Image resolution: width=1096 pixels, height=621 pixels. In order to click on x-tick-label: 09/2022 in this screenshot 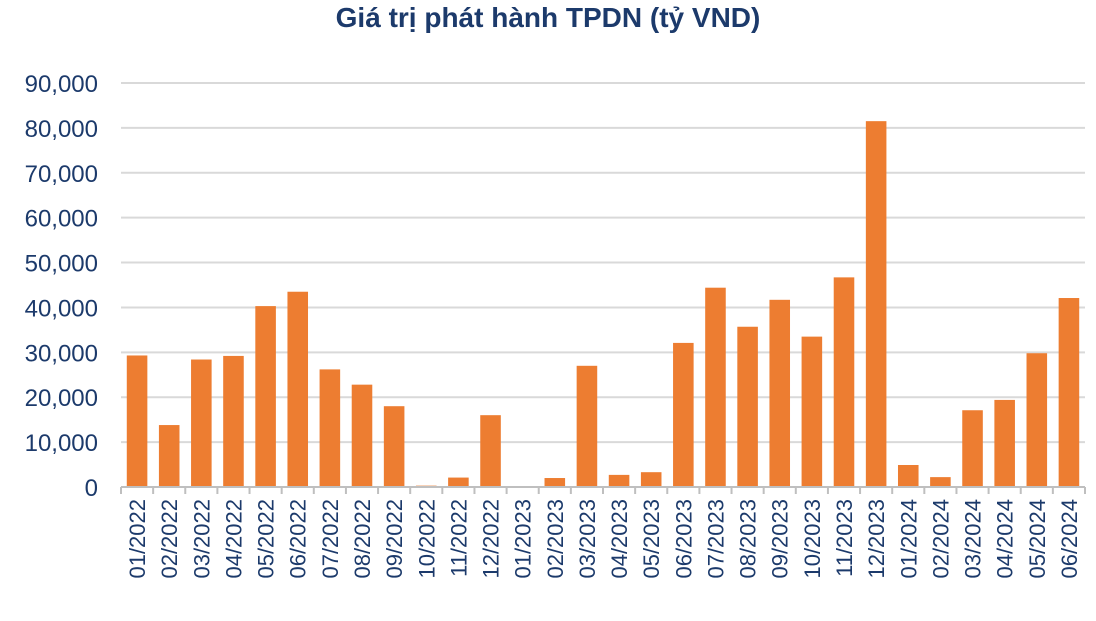, I will do `click(394, 539)`.